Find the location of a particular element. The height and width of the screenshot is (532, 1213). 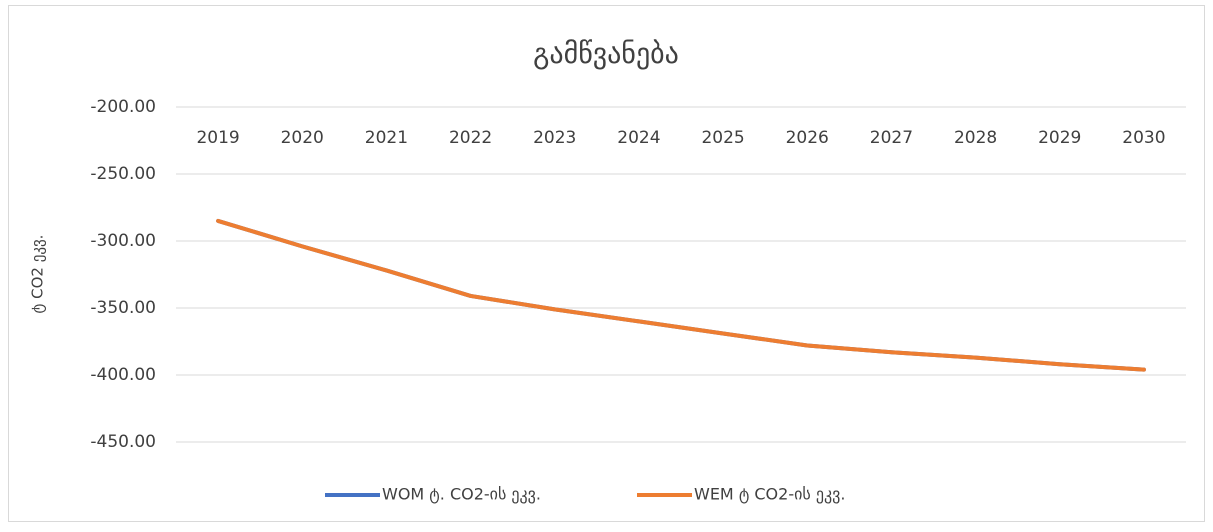

x-tick-label: 2020 is located at coordinates (302, 138).